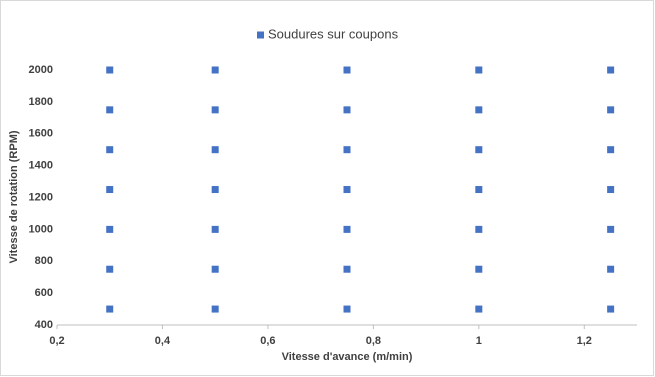 The height and width of the screenshot is (377, 655). What do you see at coordinates (163, 341) in the screenshot?
I see `x-tick-label: 0,4` at bounding box center [163, 341].